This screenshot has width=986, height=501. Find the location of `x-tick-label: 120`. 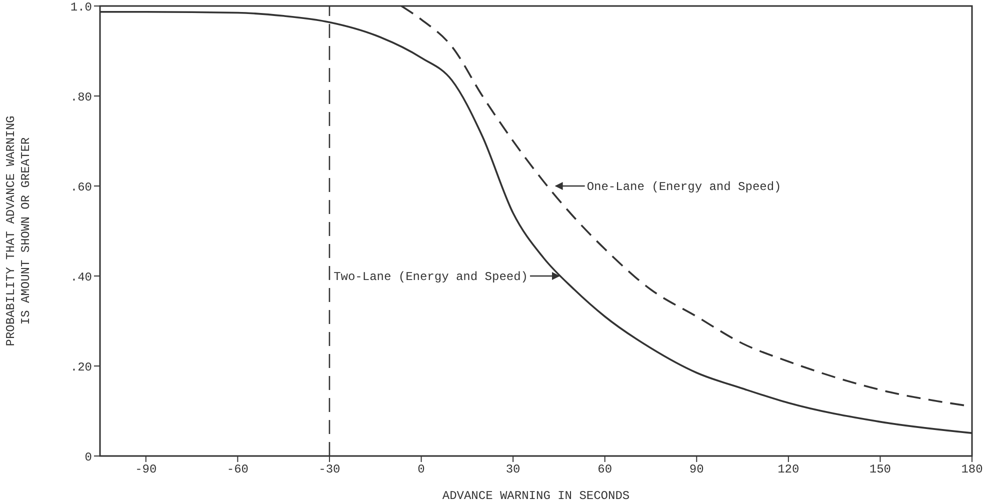

x-tick-label: 120 is located at coordinates (789, 469).